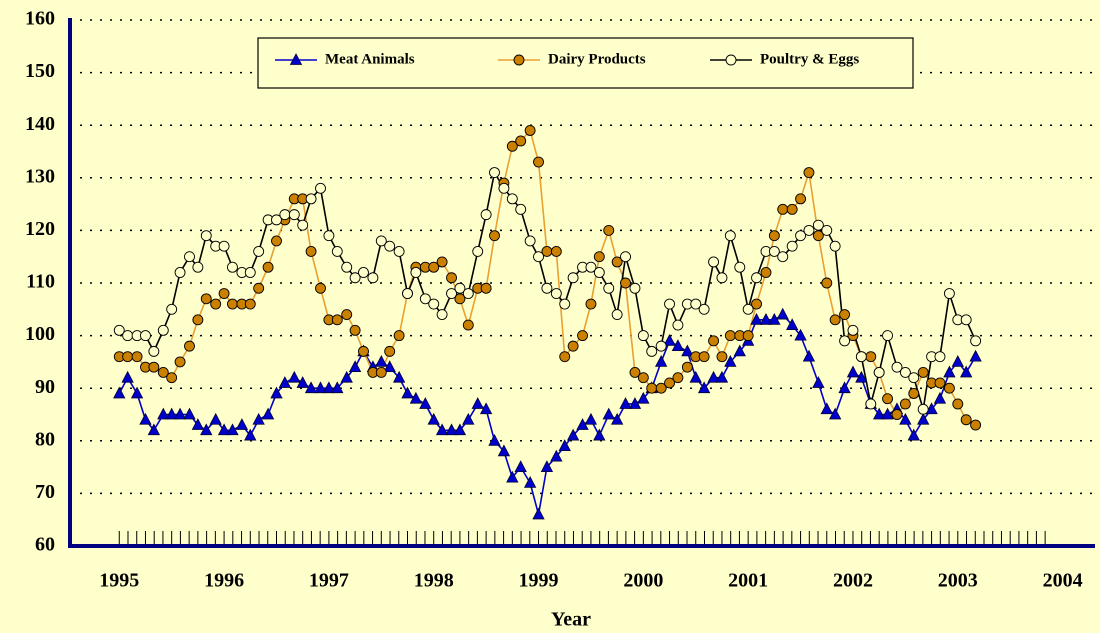 The height and width of the screenshot is (633, 1100). Describe the element at coordinates (40, 229) in the screenshot. I see `y-tick-label: 120` at that location.